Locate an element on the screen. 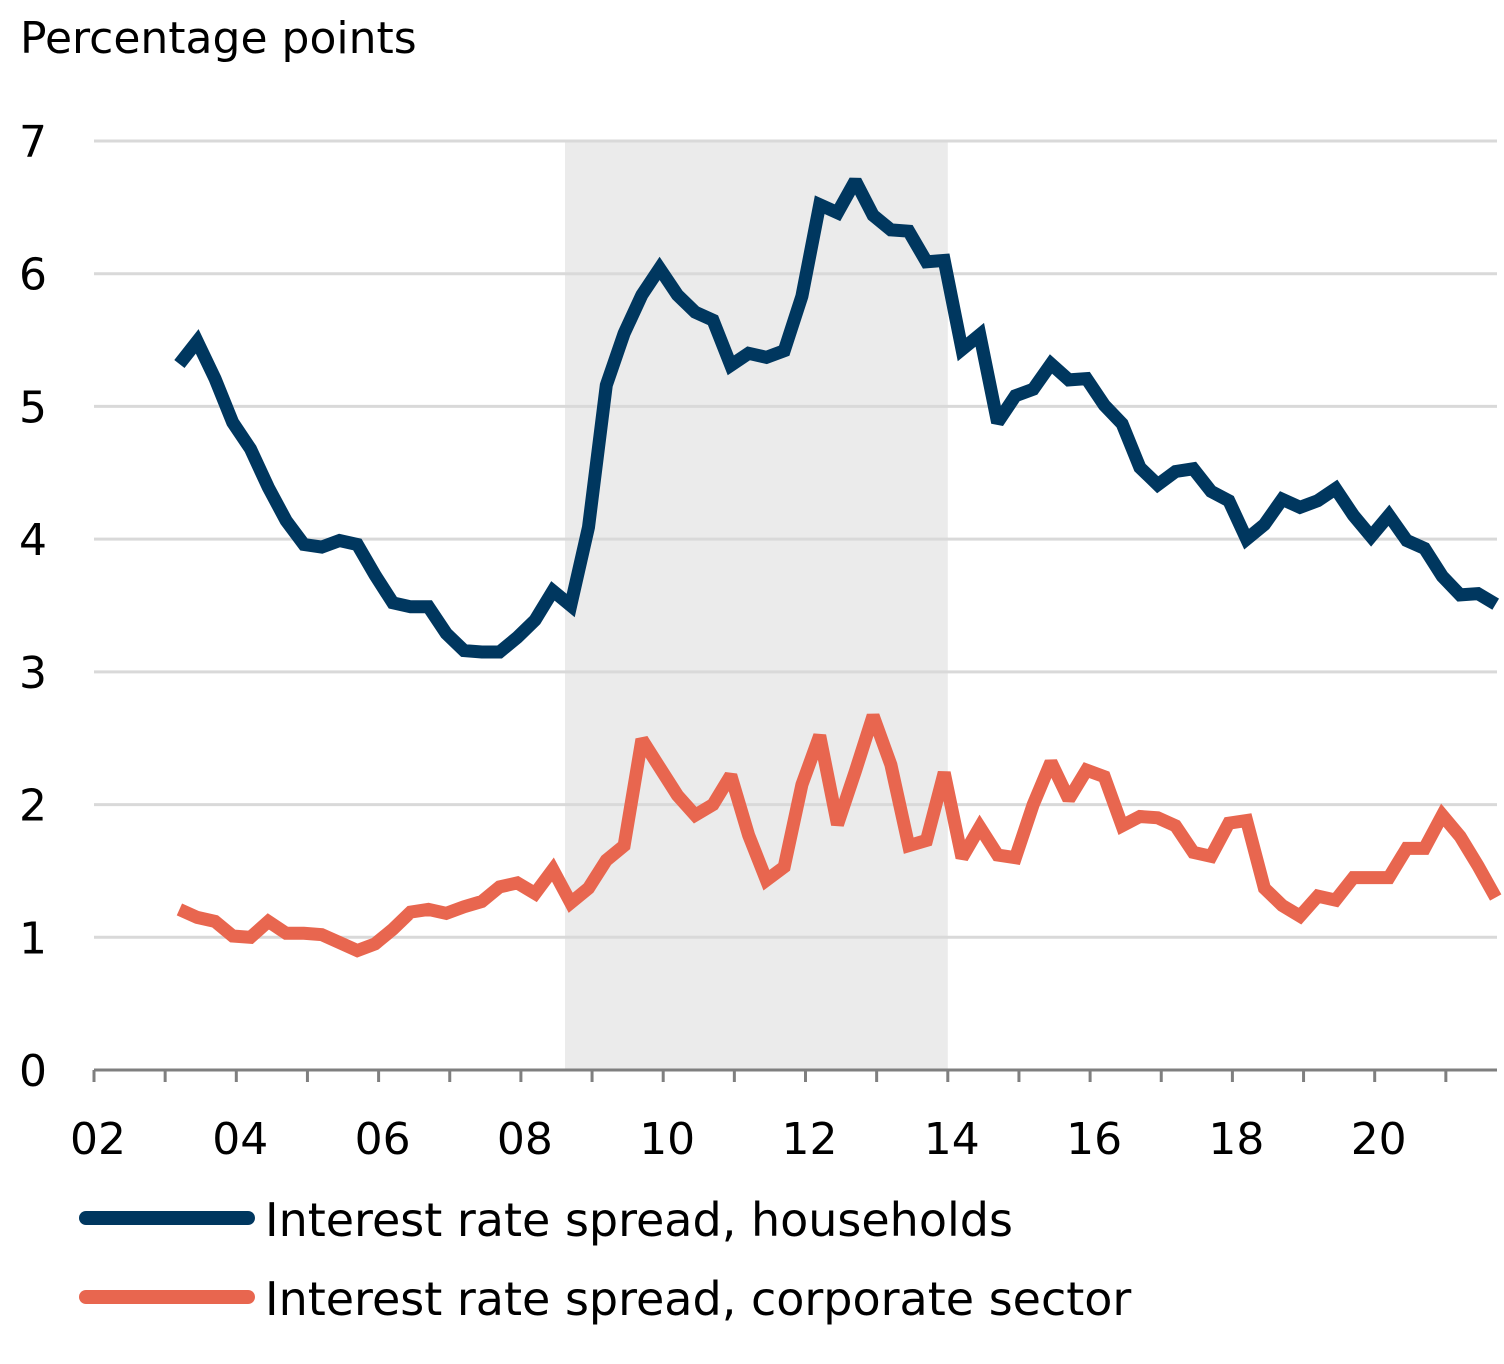 The height and width of the screenshot is (1364, 1504). x-tick-label: 20 is located at coordinates (1379, 1139).